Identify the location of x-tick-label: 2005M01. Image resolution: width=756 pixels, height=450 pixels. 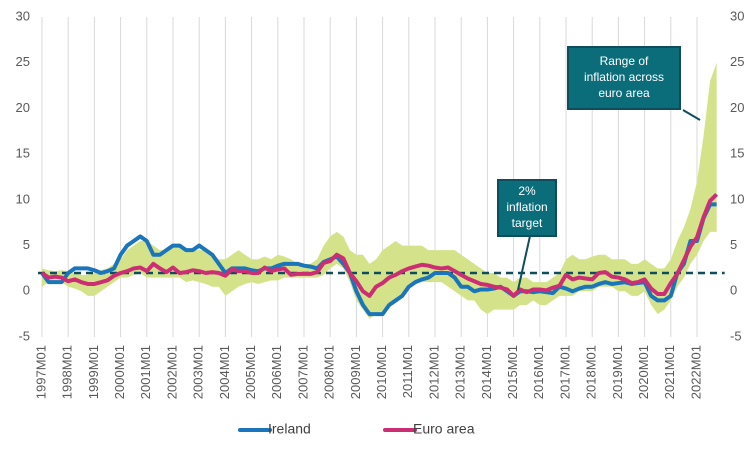
(250, 372).